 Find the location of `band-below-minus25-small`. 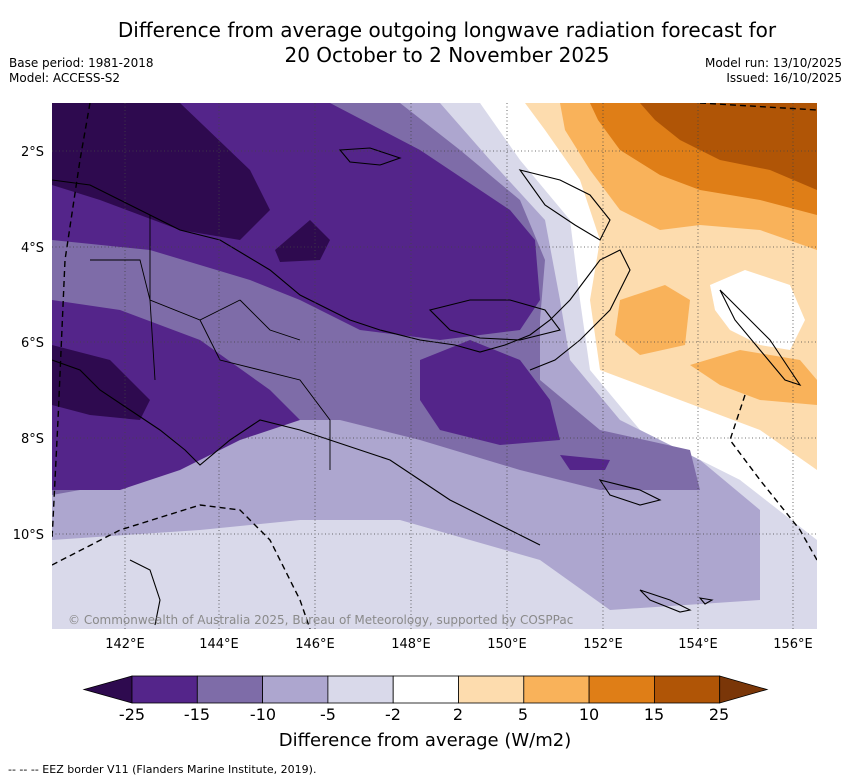

band-below-minus25-small is located at coordinates (302, 241).